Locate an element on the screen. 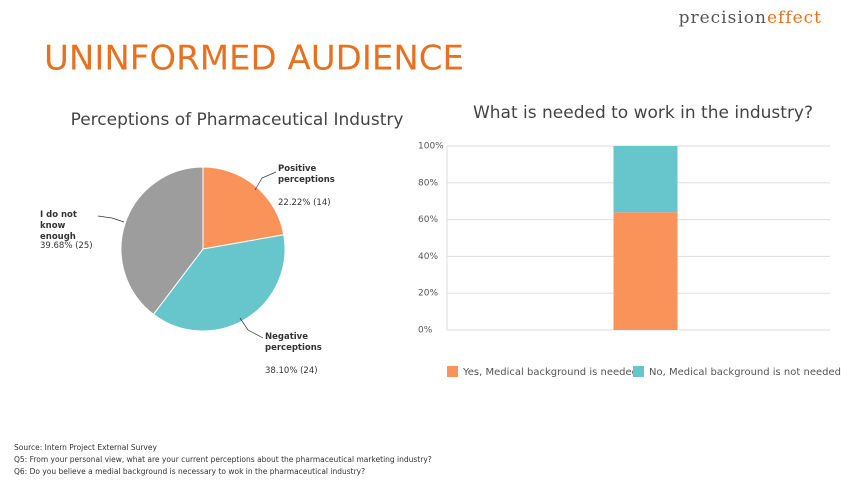  legend-label: Yes, Medical background is needed is located at coordinates (550, 372).